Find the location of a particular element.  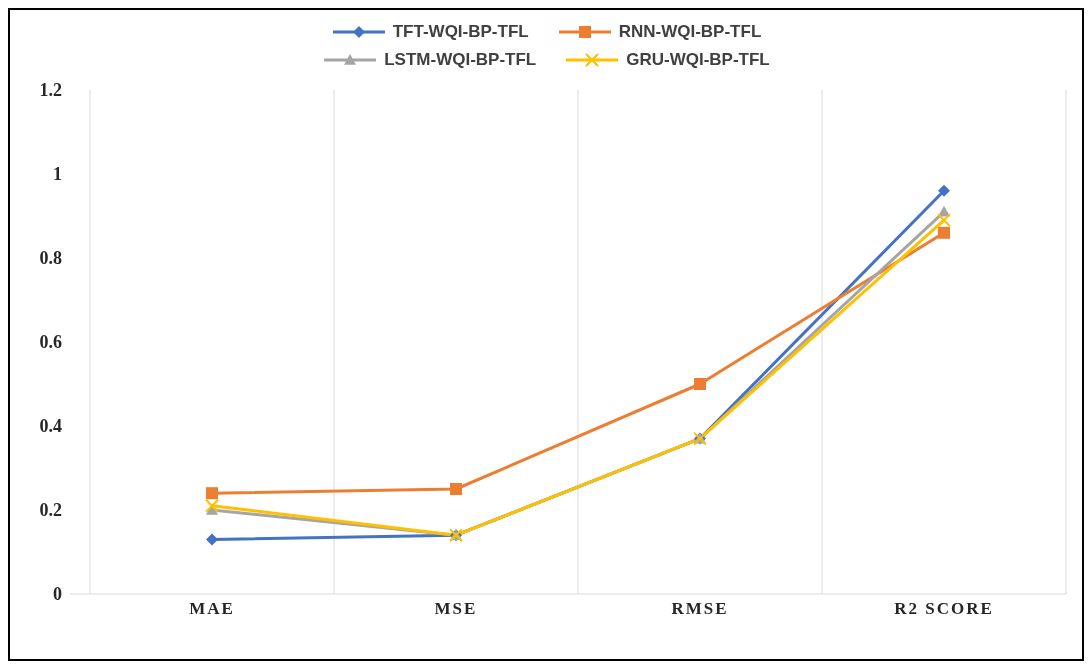

legend-label: GRU-WQI-BP-TFL is located at coordinates (698, 60).